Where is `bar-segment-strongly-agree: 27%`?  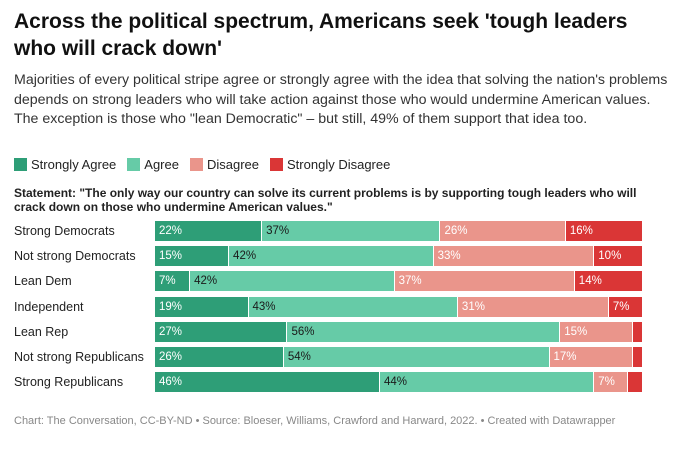
bar-segment-strongly-agree: 27% is located at coordinates (221, 331).